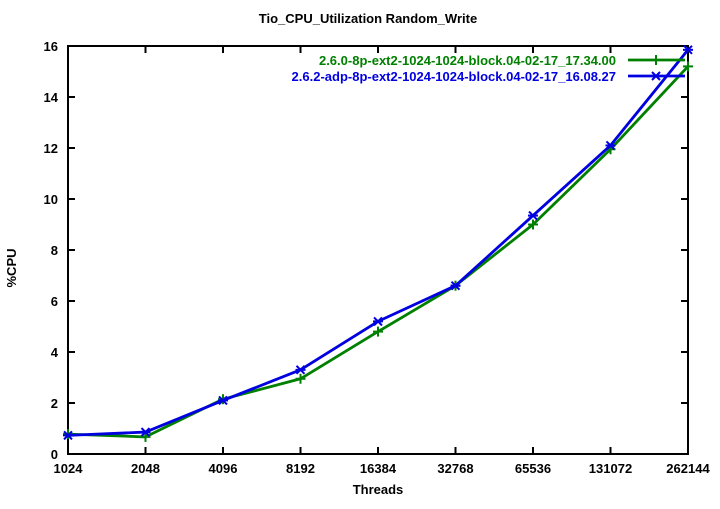 This screenshot has width=720, height=509. I want to click on y-tick-label: 8, so click(54, 250).